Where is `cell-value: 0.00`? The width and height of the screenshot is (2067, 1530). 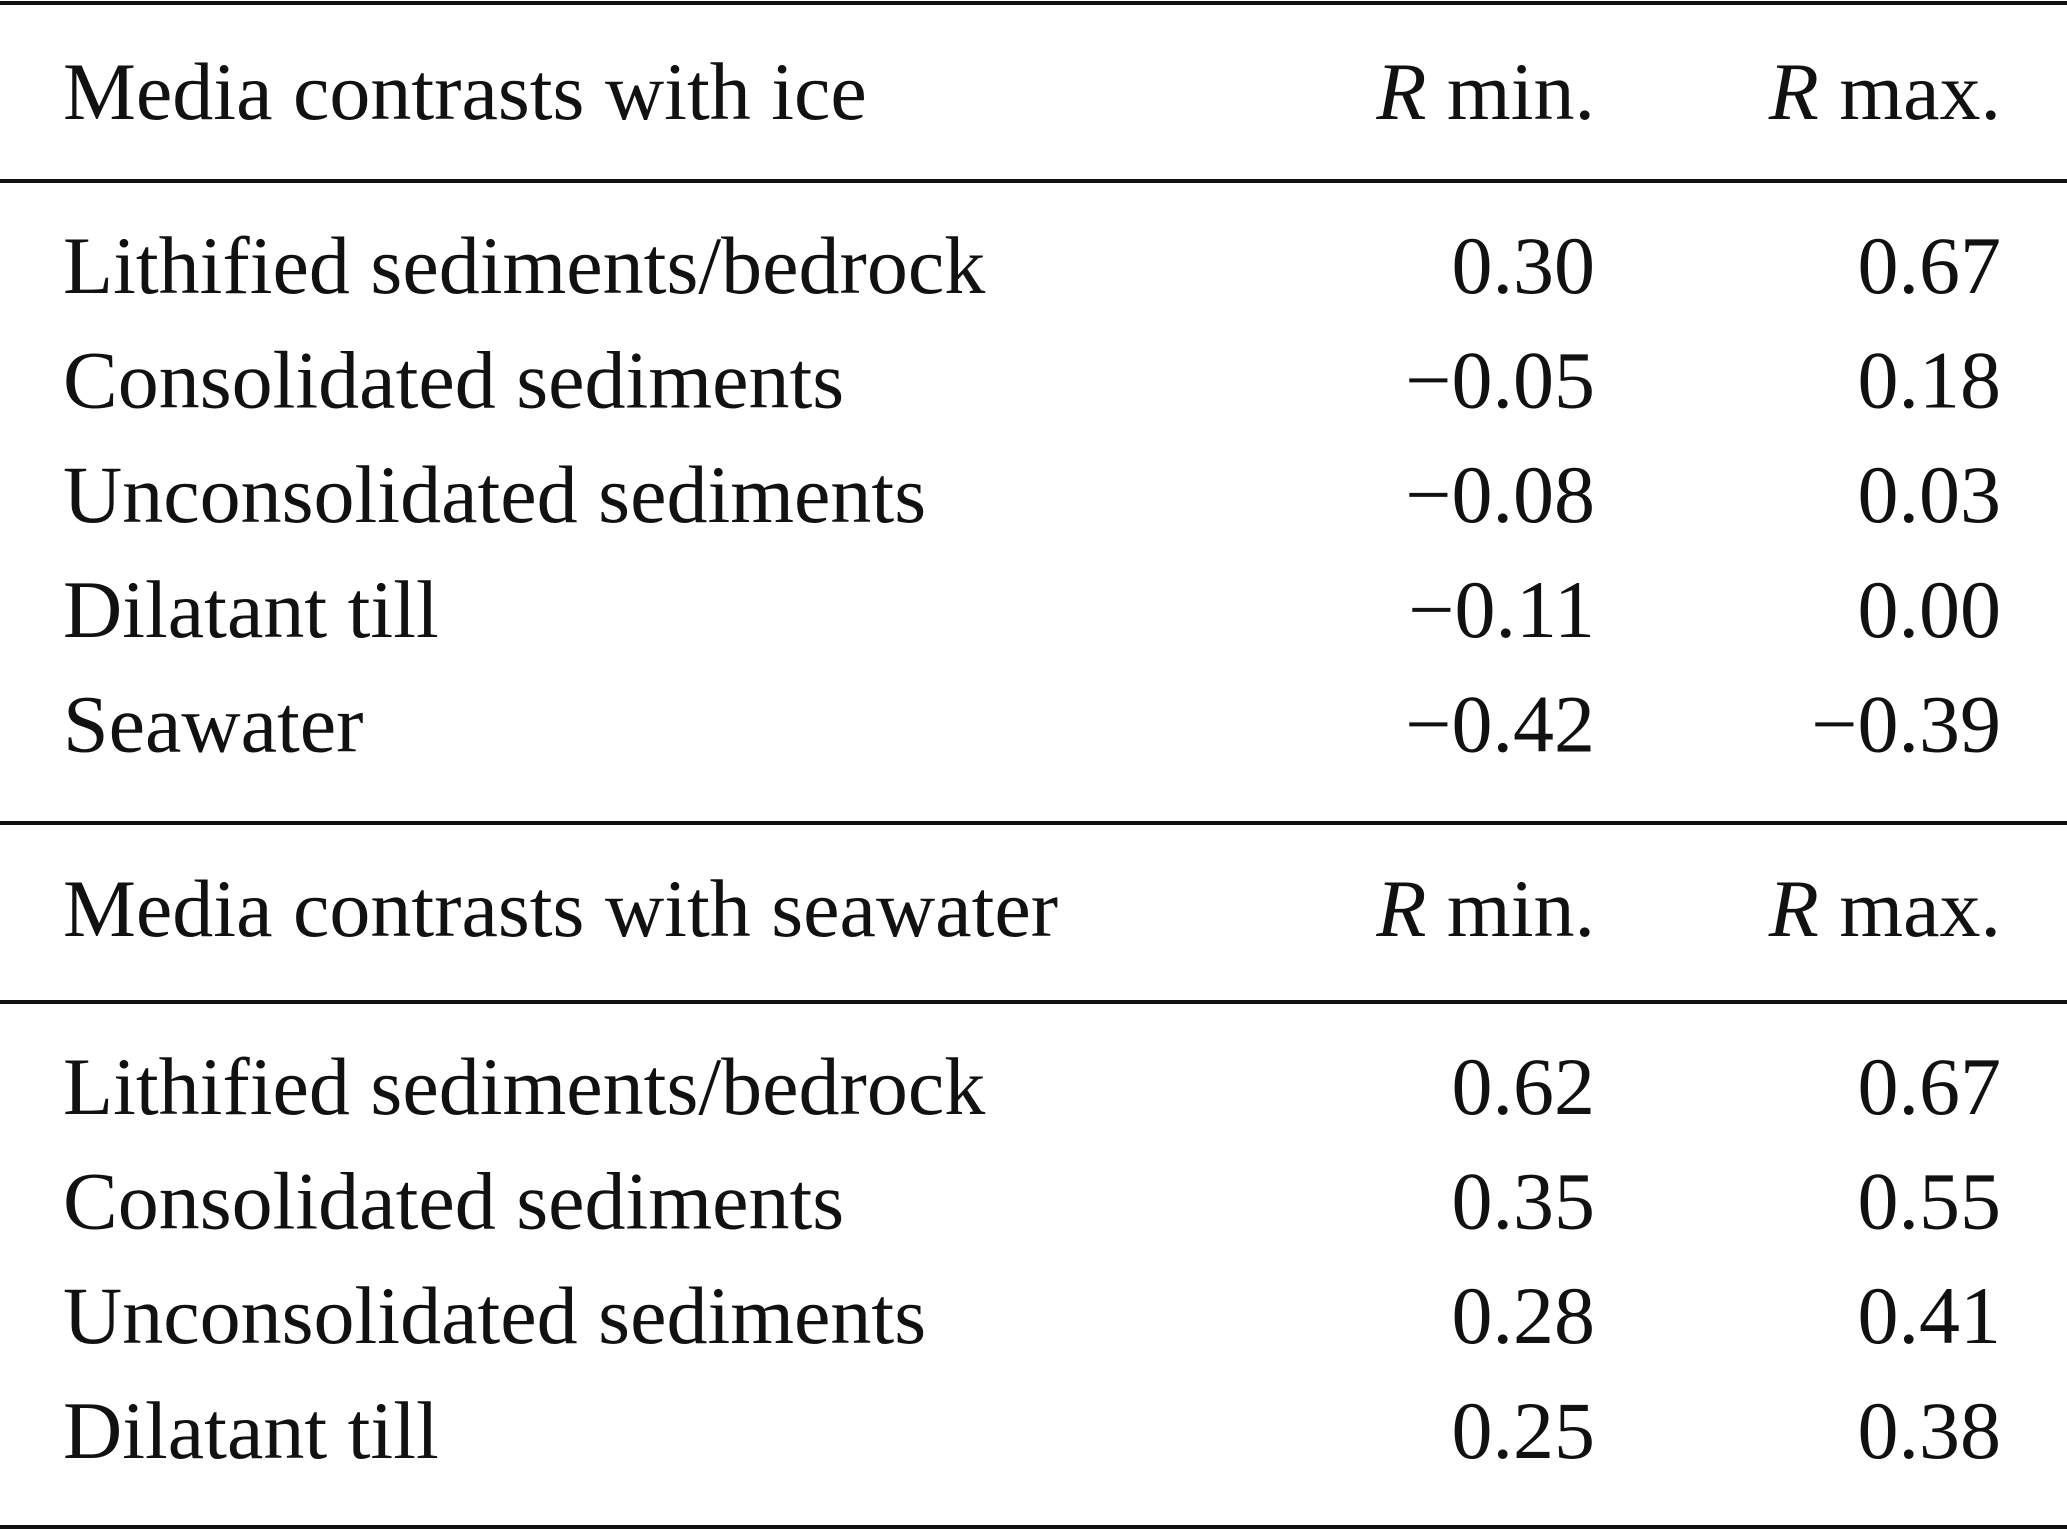 cell-value: 0.00 is located at coordinates (1930, 609).